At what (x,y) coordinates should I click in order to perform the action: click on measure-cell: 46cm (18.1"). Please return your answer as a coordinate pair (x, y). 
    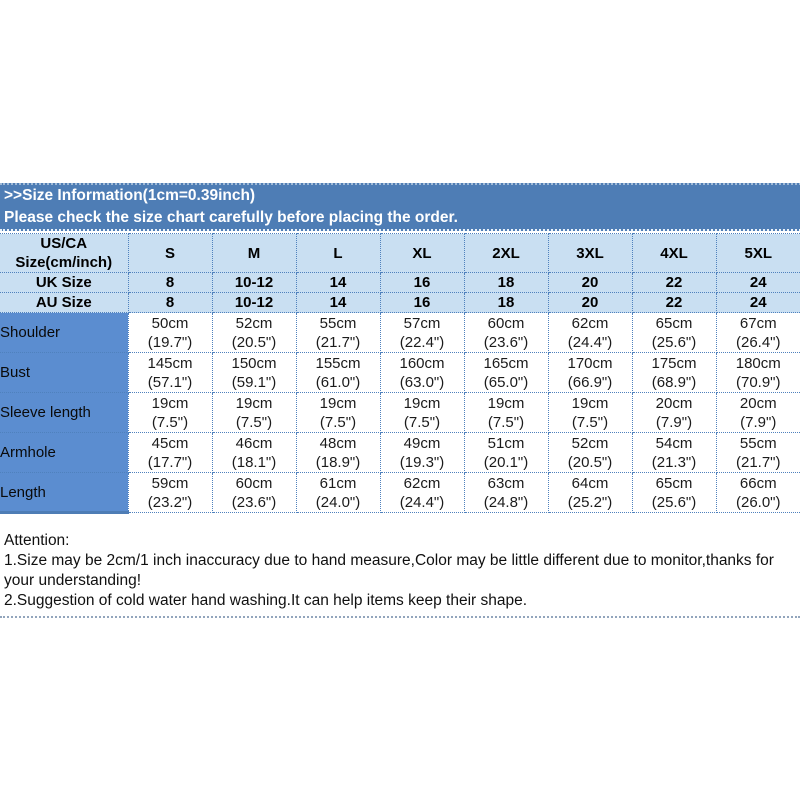
    Looking at the image, I should click on (254, 452).